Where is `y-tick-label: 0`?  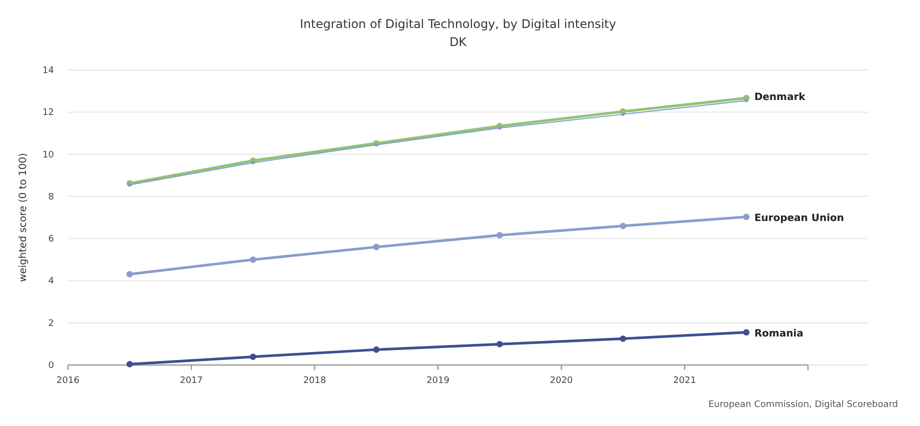 y-tick-label: 0 is located at coordinates (51, 366).